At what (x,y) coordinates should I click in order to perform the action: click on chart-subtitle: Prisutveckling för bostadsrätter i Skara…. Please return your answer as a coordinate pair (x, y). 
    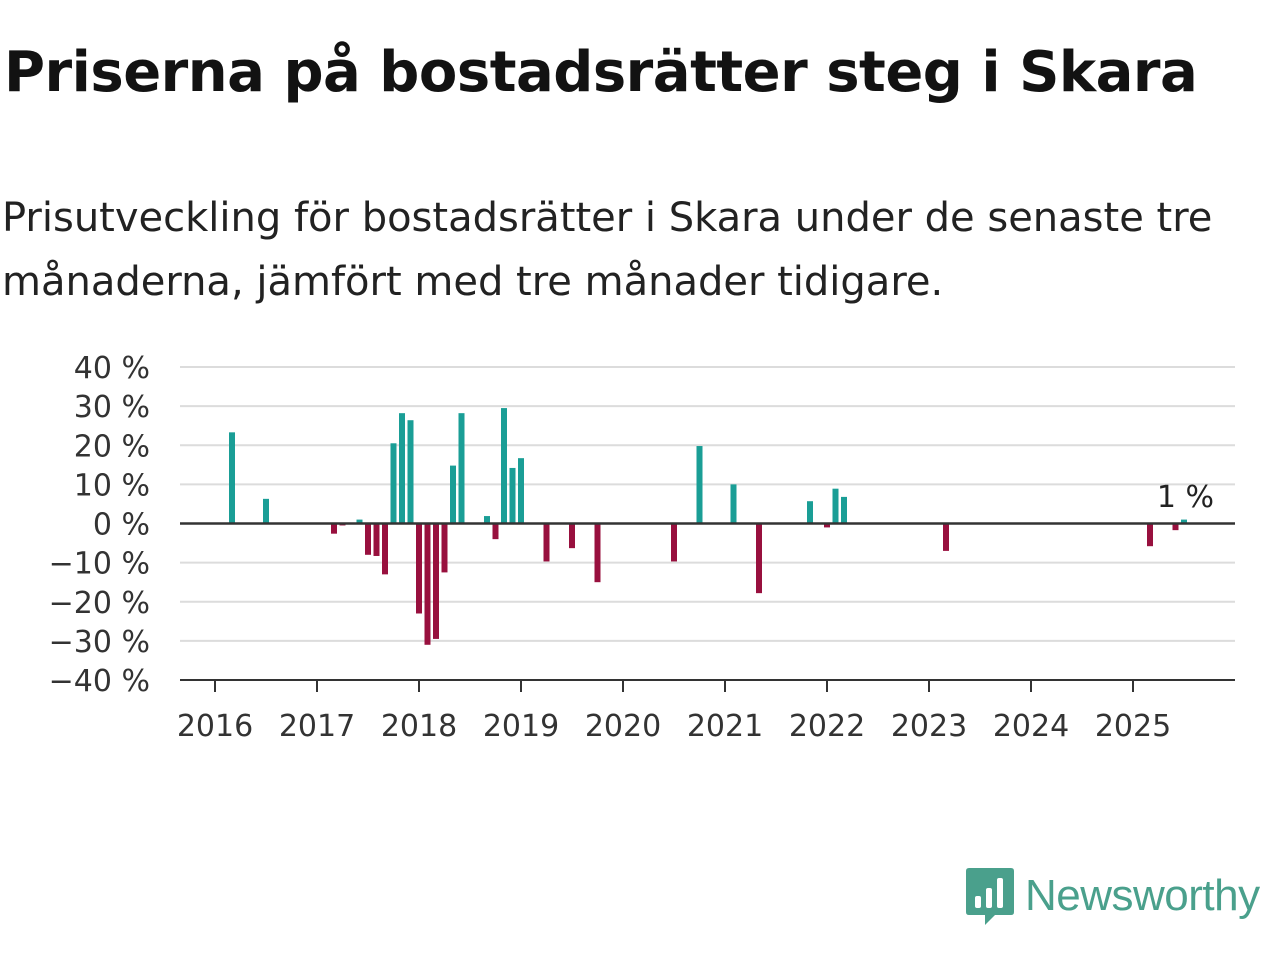
    Looking at the image, I should click on (607, 250).